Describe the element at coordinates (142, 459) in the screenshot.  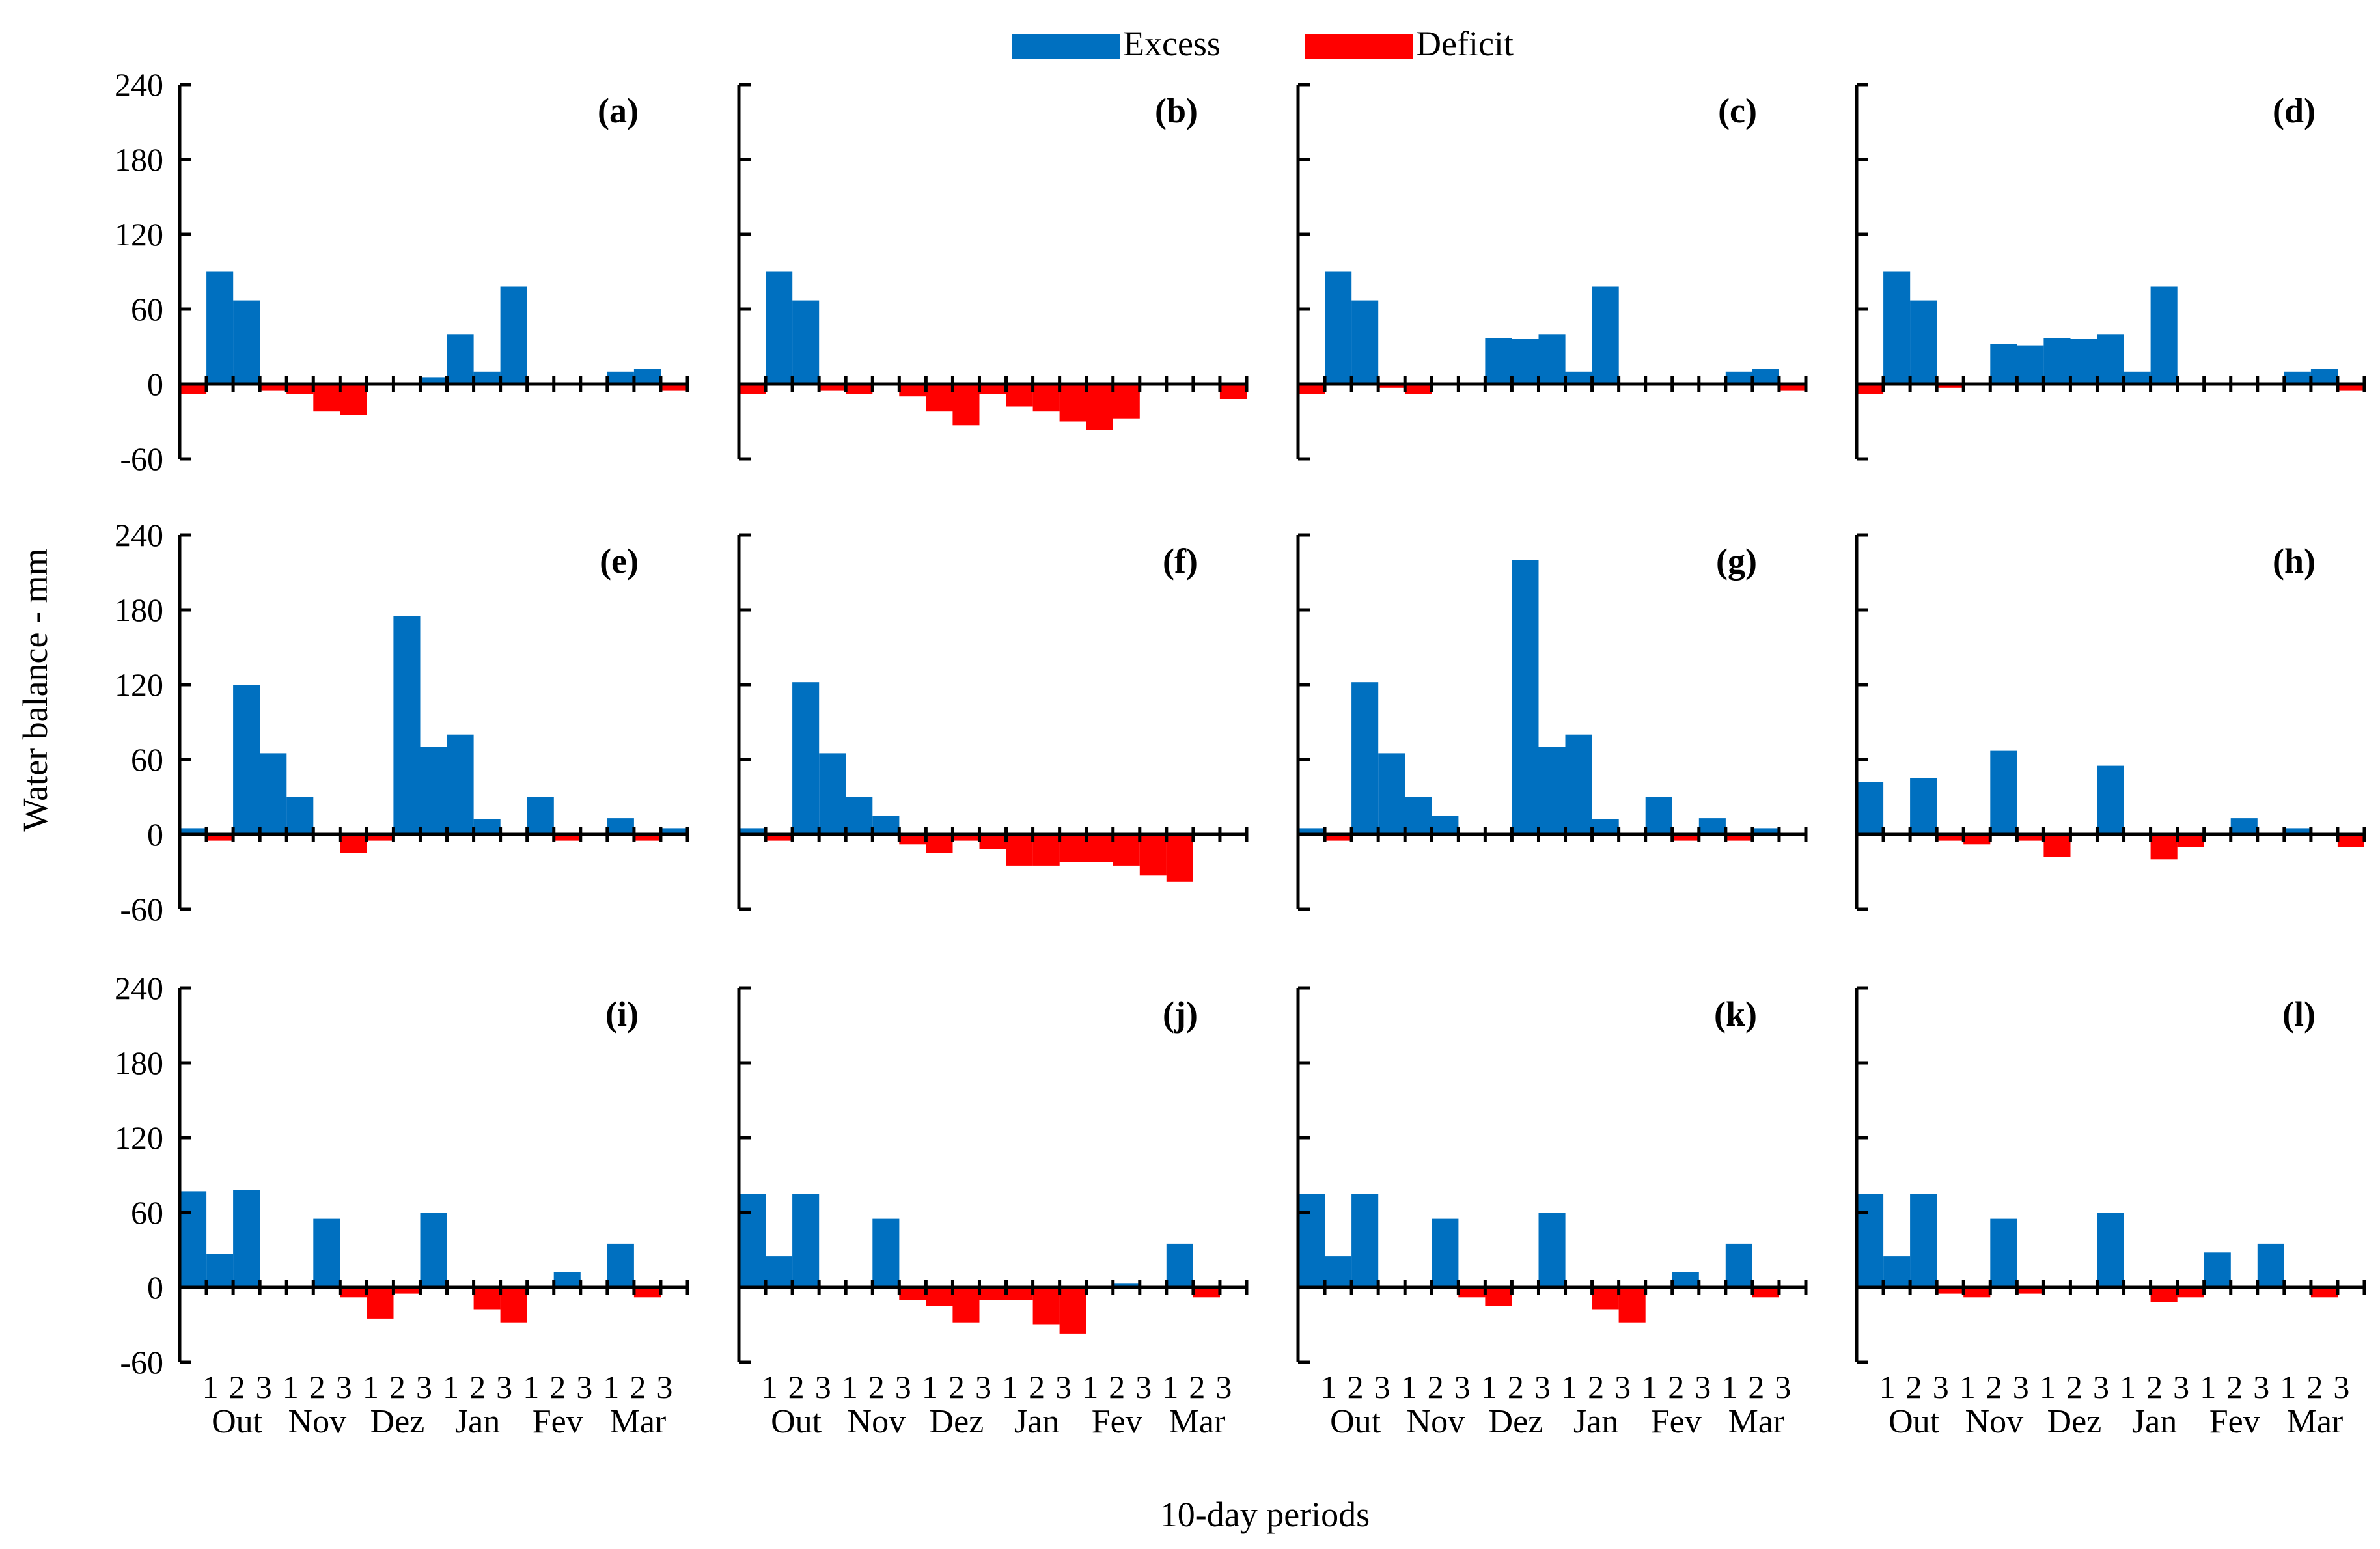
I see `y-tick-label: -60` at that location.